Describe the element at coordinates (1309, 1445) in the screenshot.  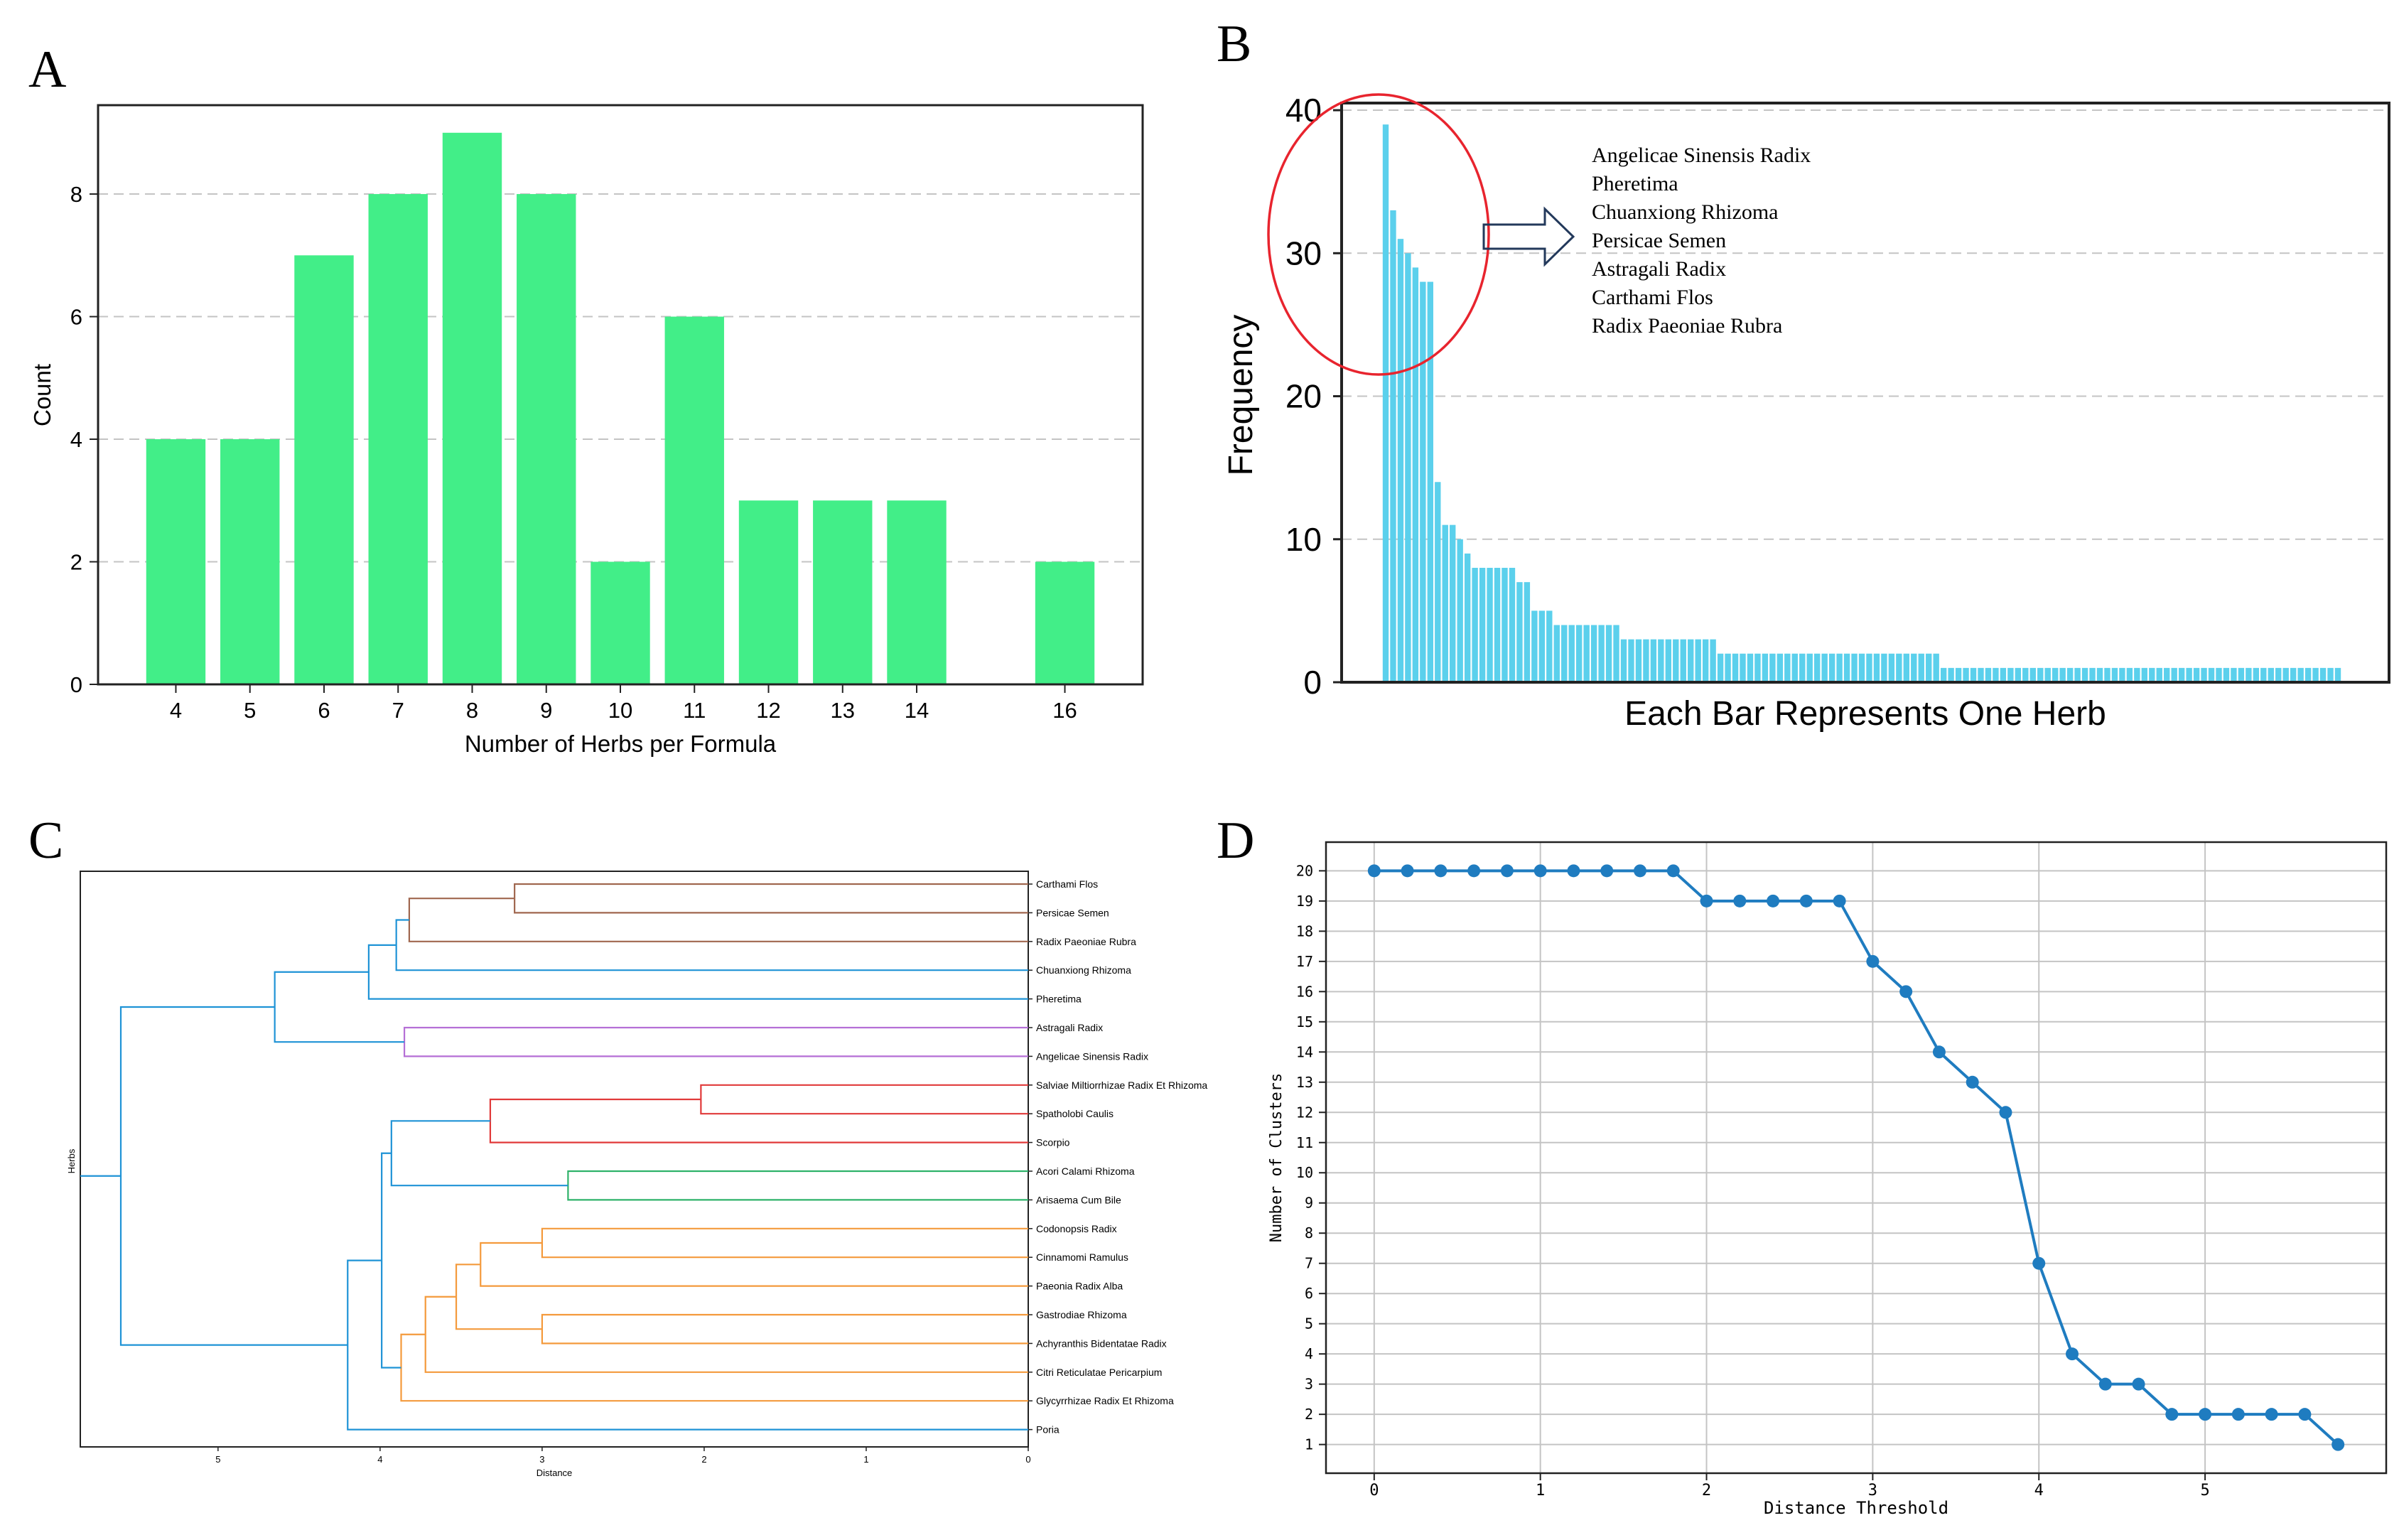
I see `panel-d-y-tick-label: 1` at that location.